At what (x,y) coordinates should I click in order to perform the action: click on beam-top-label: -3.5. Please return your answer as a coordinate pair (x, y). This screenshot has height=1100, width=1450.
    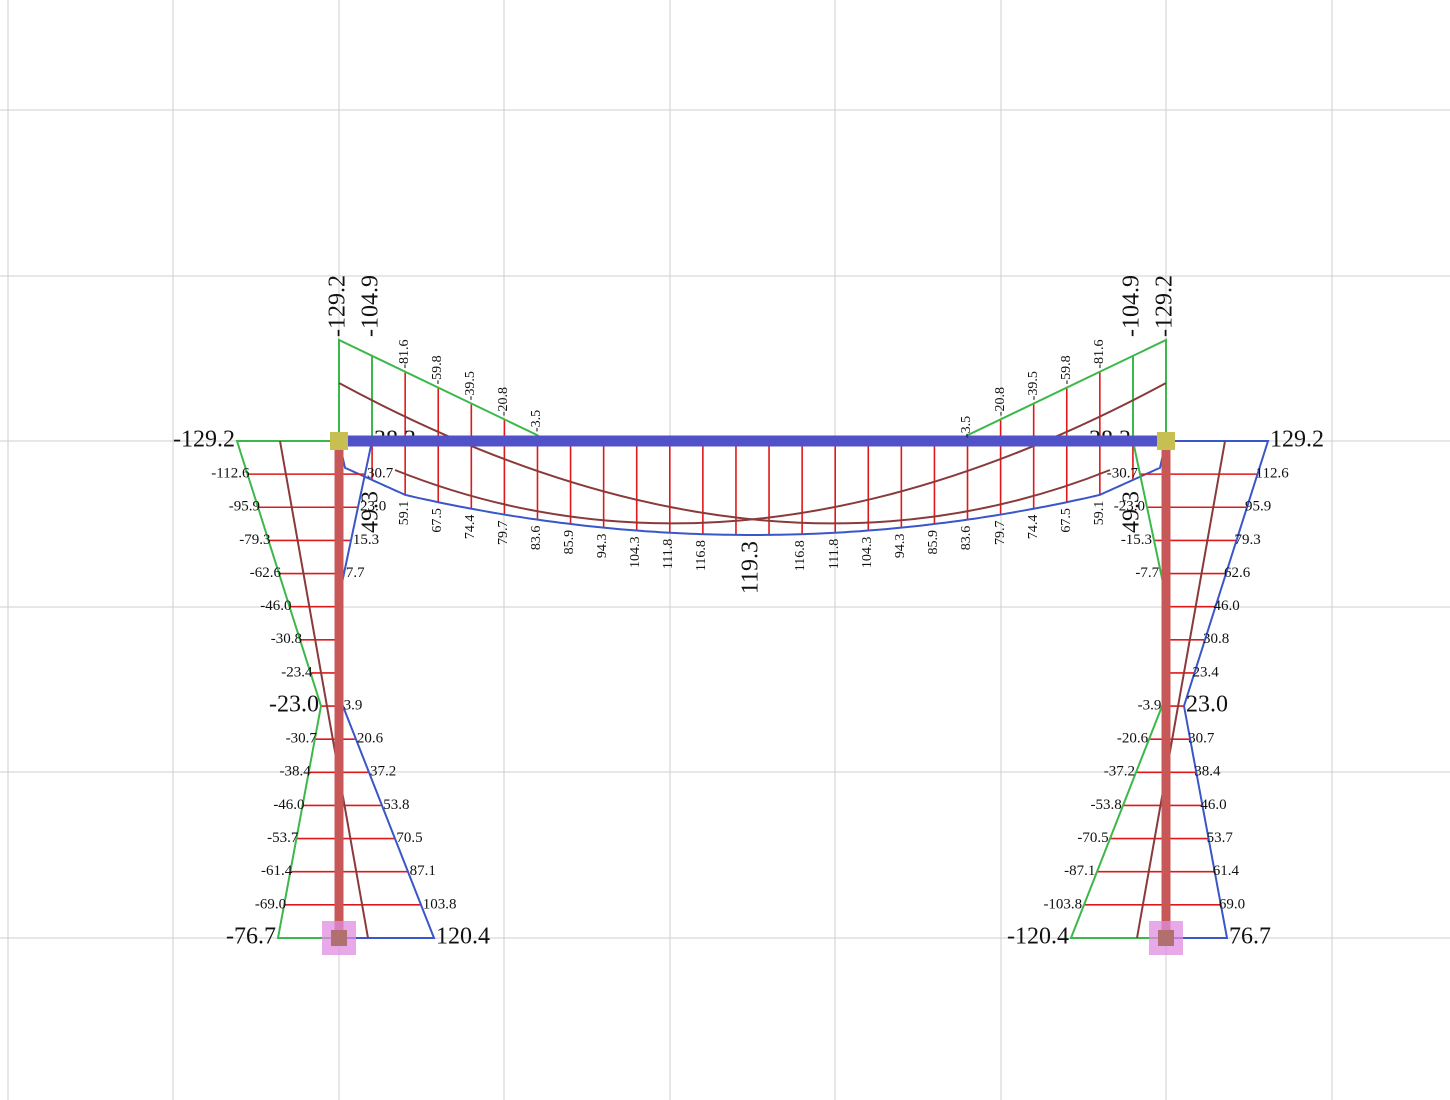
    Looking at the image, I should click on (966, 427).